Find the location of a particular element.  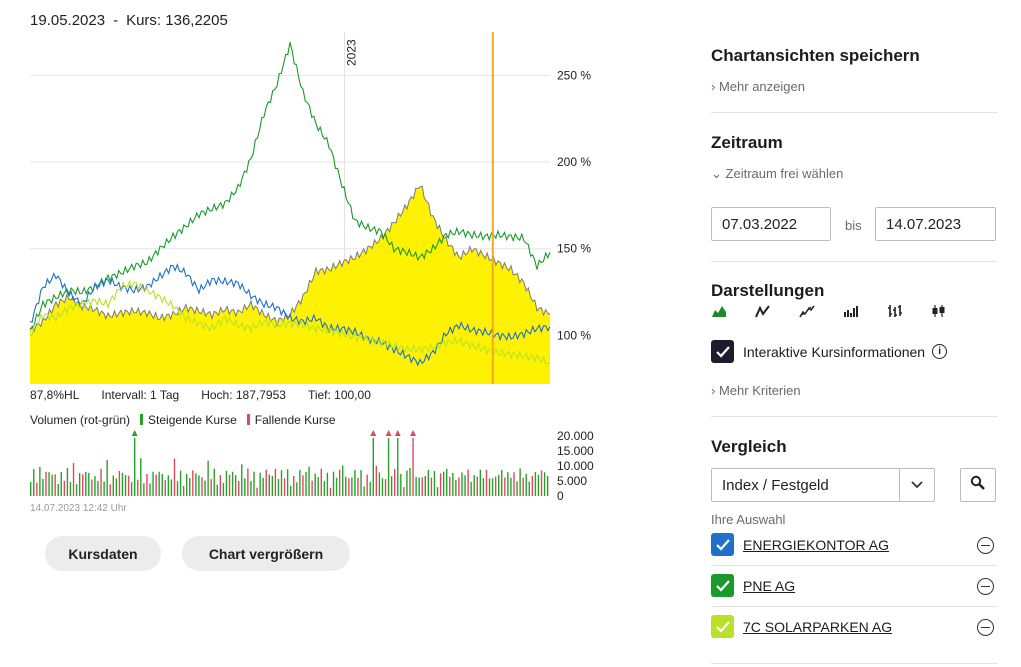

volume-tick-label: 0 is located at coordinates (560, 496).